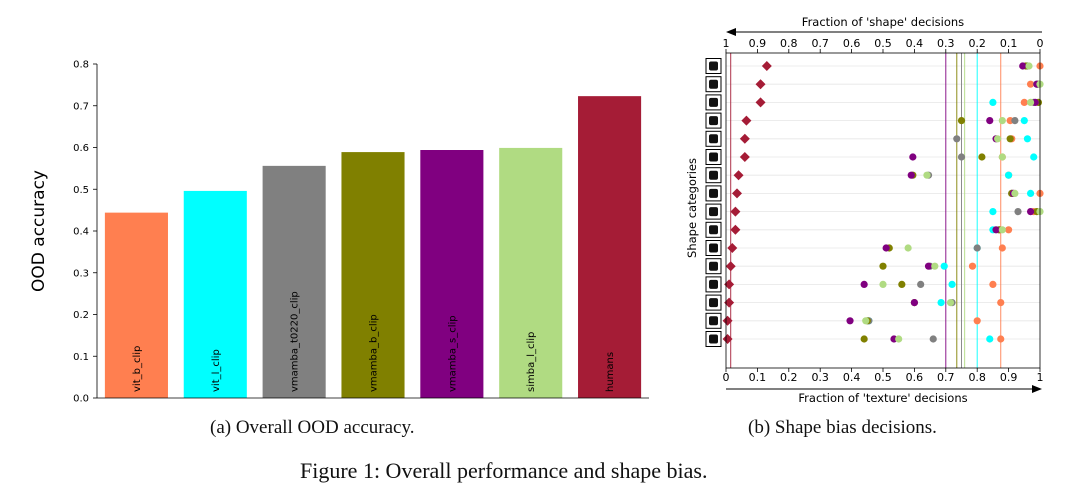 This screenshot has width=1080, height=501. What do you see at coordinates (713, 138) in the screenshot?
I see `dog-icon` at bounding box center [713, 138].